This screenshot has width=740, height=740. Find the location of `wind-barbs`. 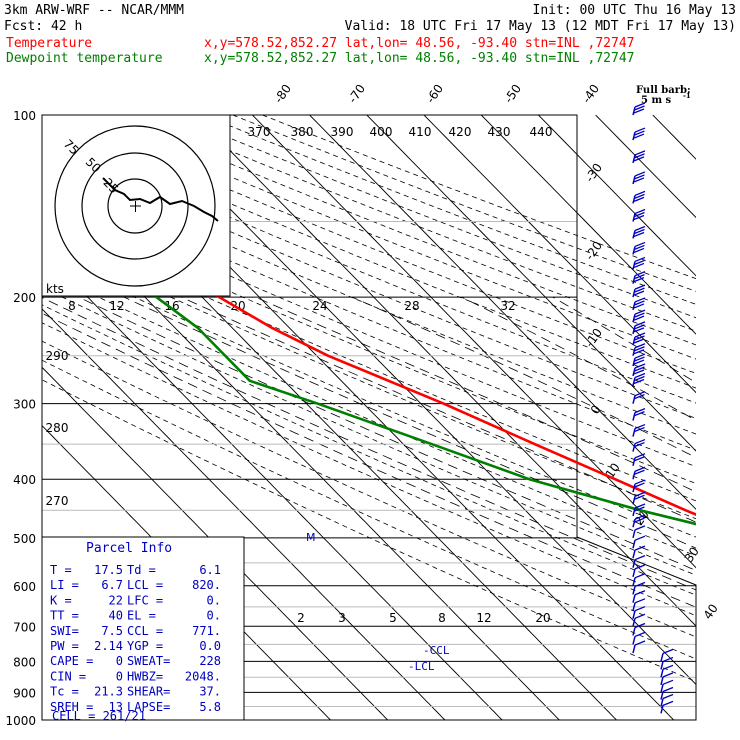

wind-barbs is located at coordinates (653, 408).